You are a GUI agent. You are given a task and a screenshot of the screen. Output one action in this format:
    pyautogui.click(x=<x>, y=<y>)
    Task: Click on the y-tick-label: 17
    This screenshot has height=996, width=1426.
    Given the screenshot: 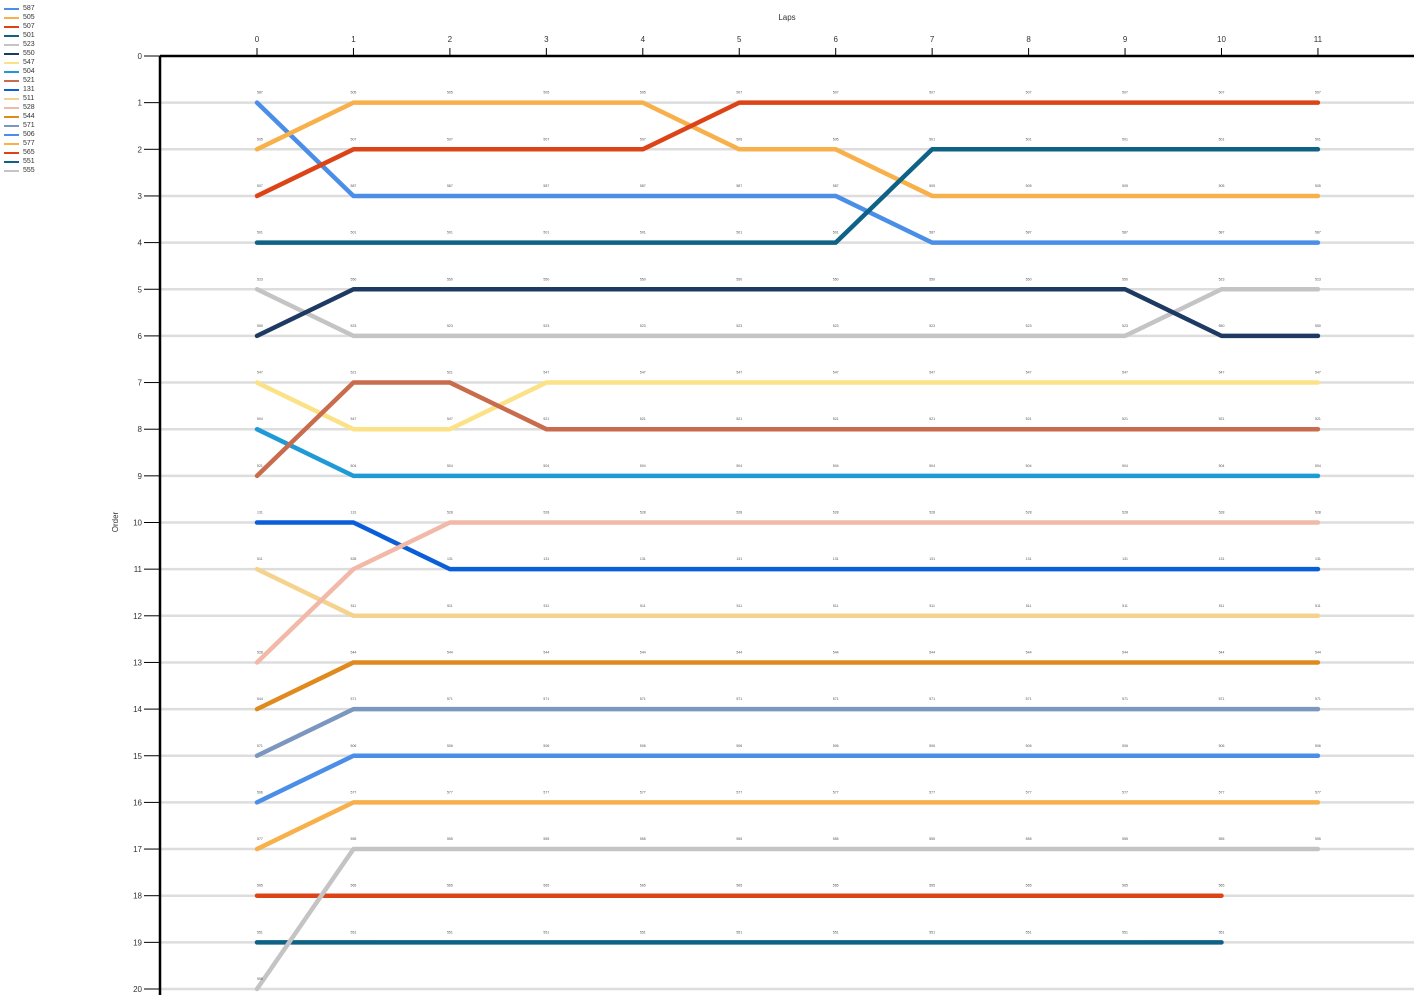 What is the action you would take?
    pyautogui.click(x=137, y=849)
    